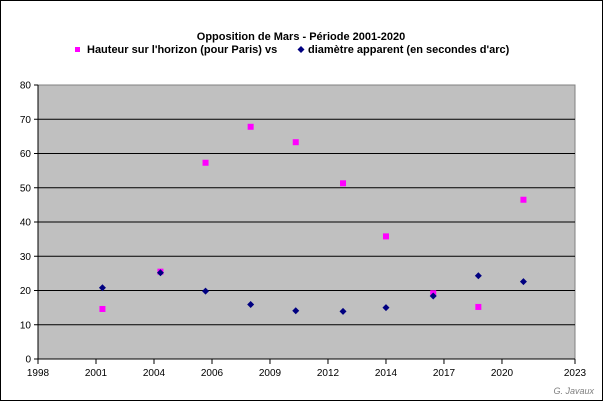 The height and width of the screenshot is (405, 603). I want to click on x-tick-label: 2006, so click(212, 373).